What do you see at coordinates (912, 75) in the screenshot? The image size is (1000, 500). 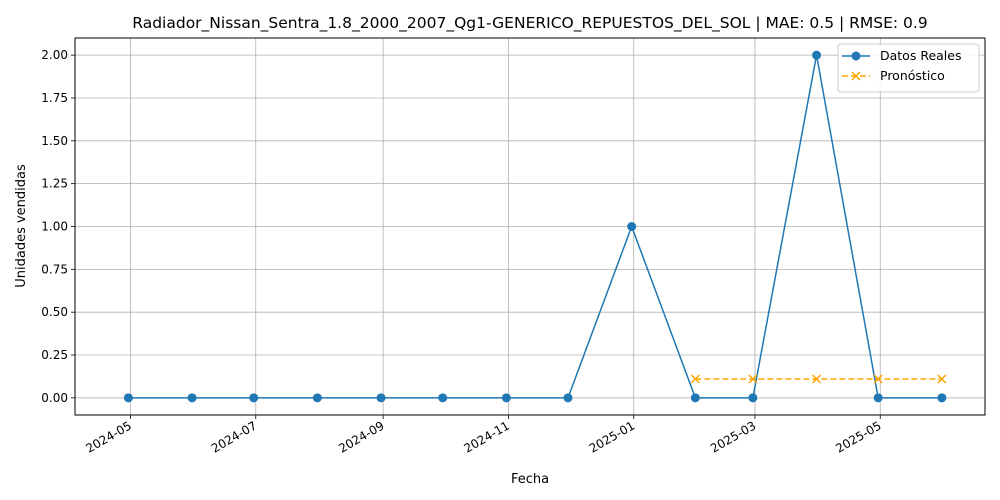 I see `legend-label-pronostico: Pronóstico` at bounding box center [912, 75].